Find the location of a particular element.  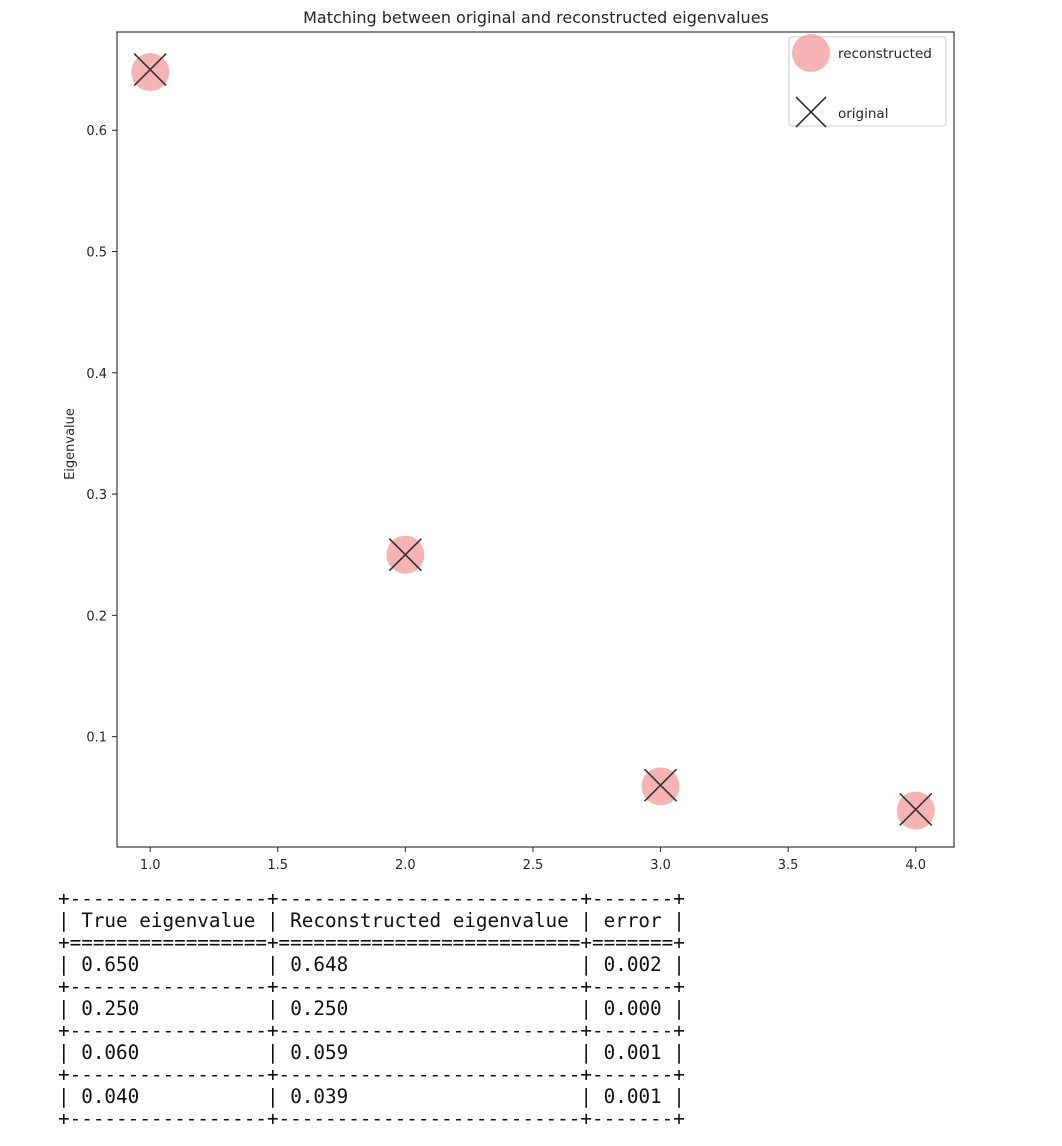

y-tick-label: 0.4 is located at coordinates (96, 374).